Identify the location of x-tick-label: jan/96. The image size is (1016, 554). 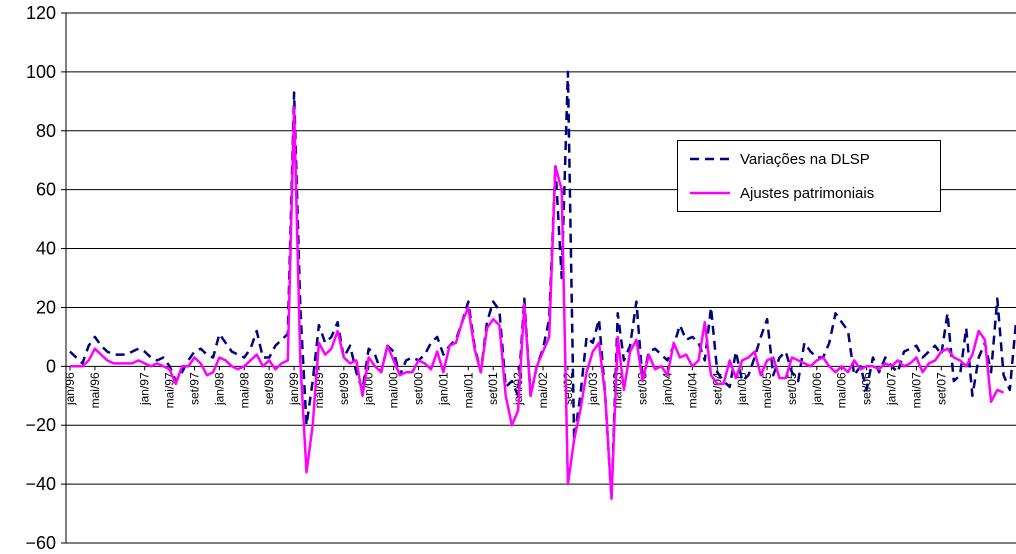
(70, 389).